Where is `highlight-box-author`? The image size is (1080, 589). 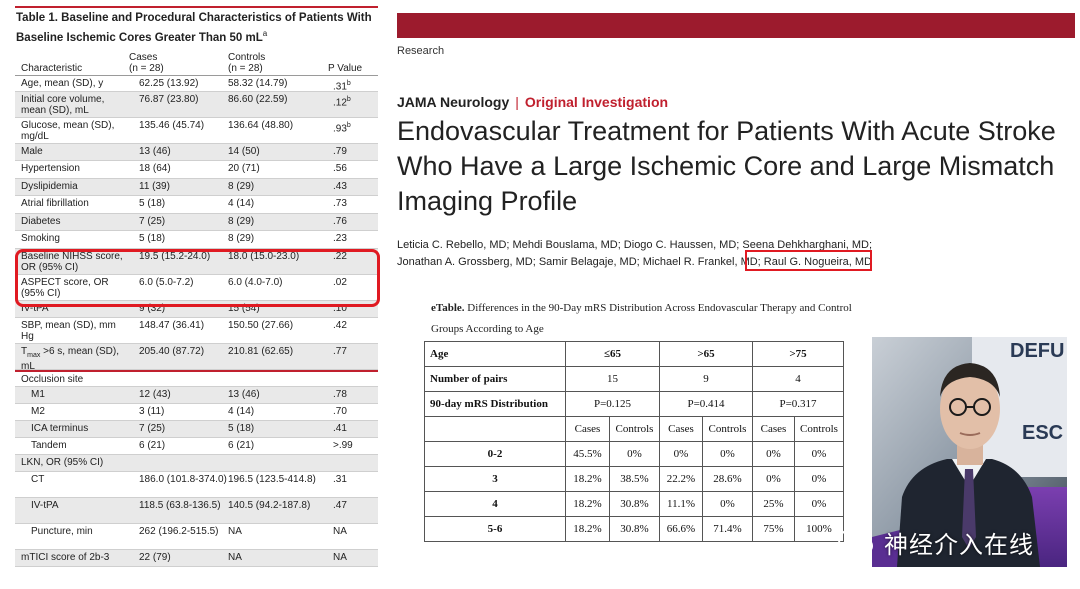 highlight-box-author is located at coordinates (808, 260).